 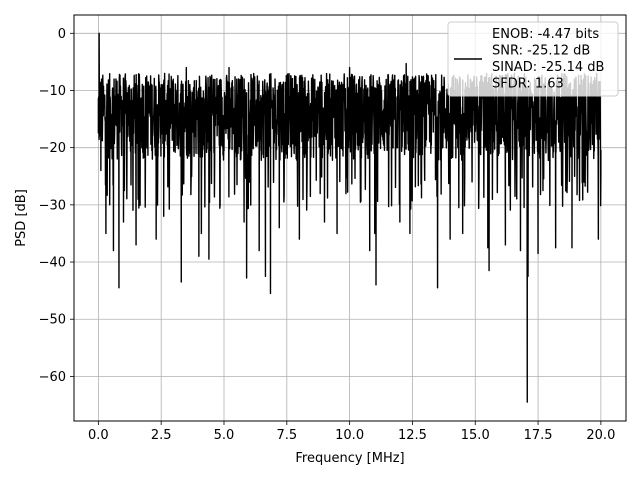 What do you see at coordinates (52, 91) in the screenshot?
I see `y-tick-label: −10` at bounding box center [52, 91].